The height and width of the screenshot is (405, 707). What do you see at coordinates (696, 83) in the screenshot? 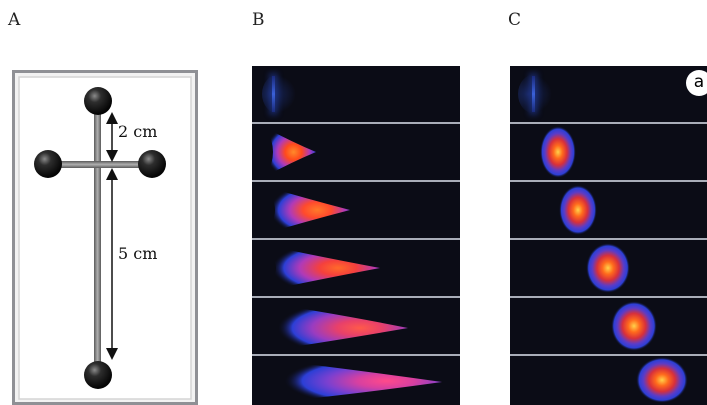
I see `panel-c-corner-badge: a` at bounding box center [696, 83].